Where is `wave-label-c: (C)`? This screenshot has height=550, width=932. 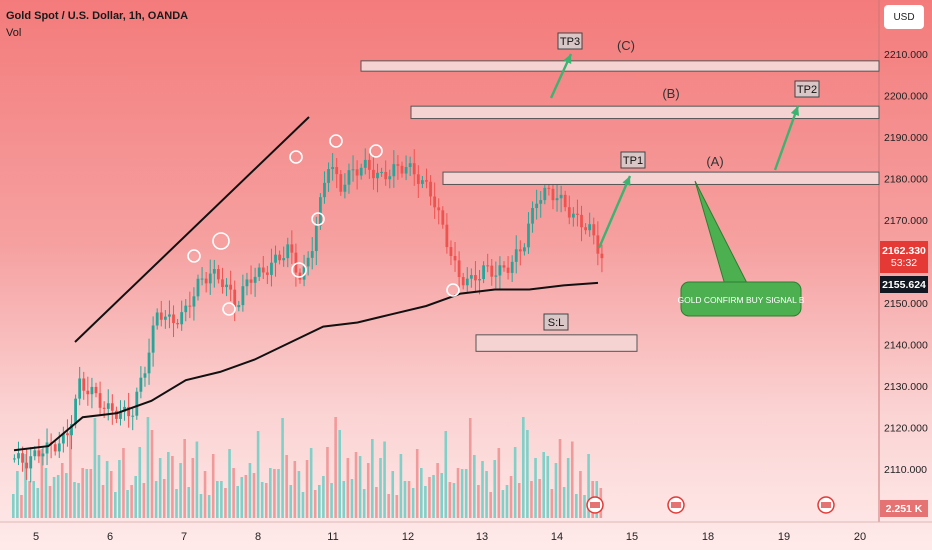
wave-label-c: (C) is located at coordinates (626, 45).